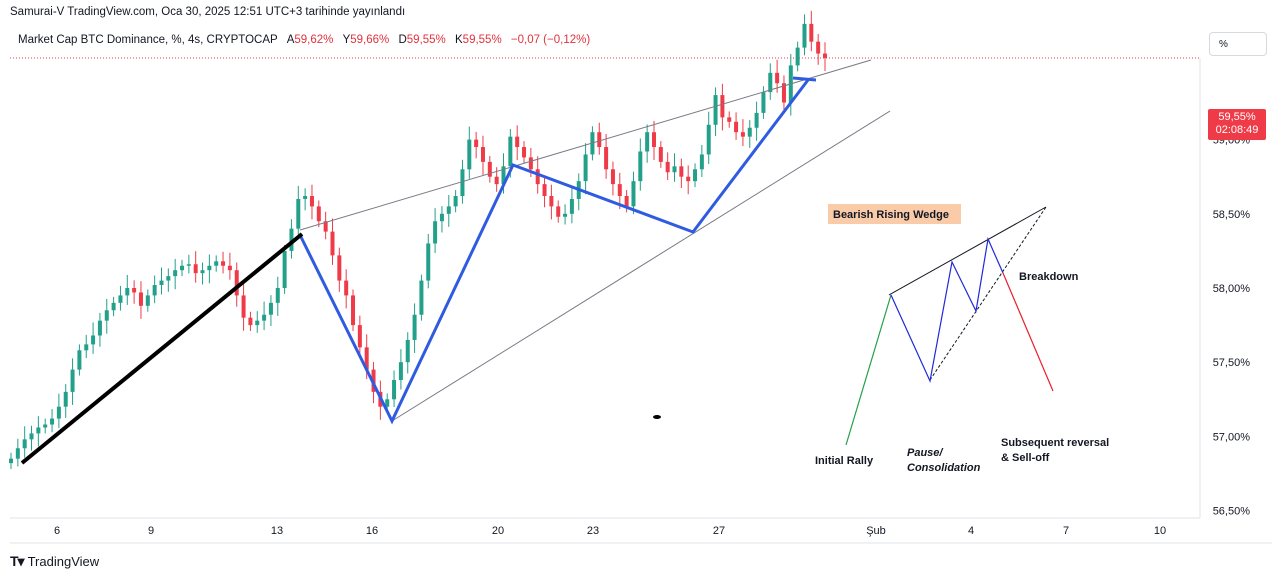  I want to click on breakdown-label: Breakdown, so click(1049, 277).